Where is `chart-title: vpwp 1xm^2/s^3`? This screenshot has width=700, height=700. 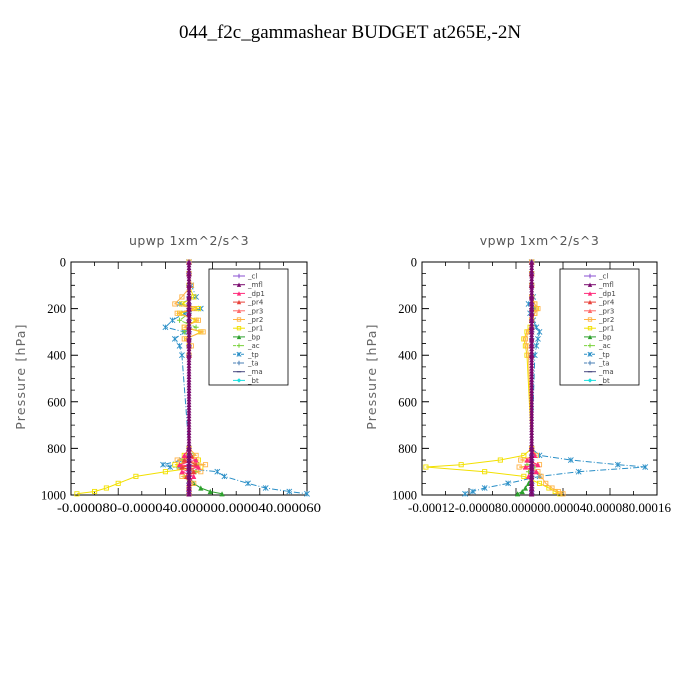 chart-title: vpwp 1xm^2/s^3 is located at coordinates (540, 240).